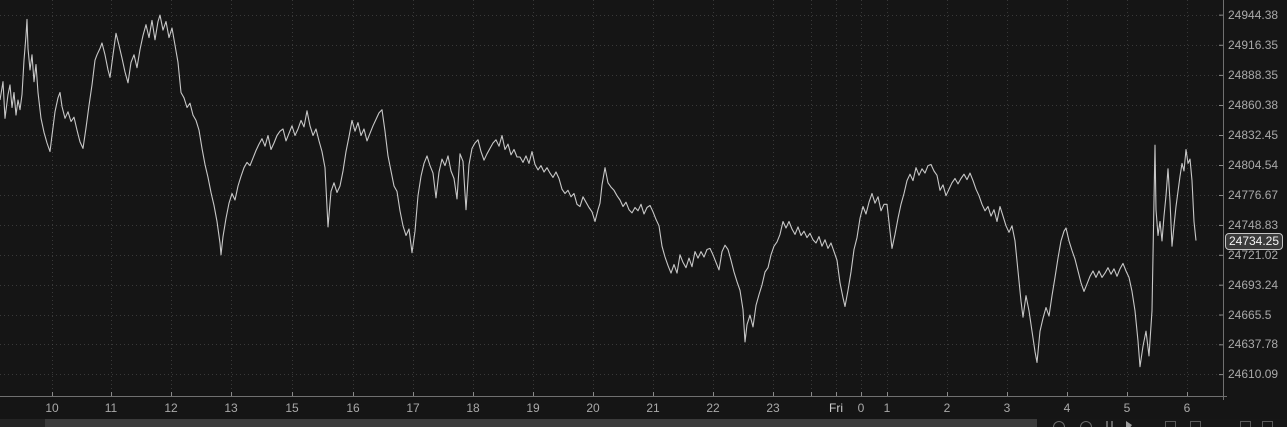 This screenshot has width=1287, height=427. What do you see at coordinates (1253, 284) in the screenshot?
I see `y-axis-label: 24693.24` at bounding box center [1253, 284].